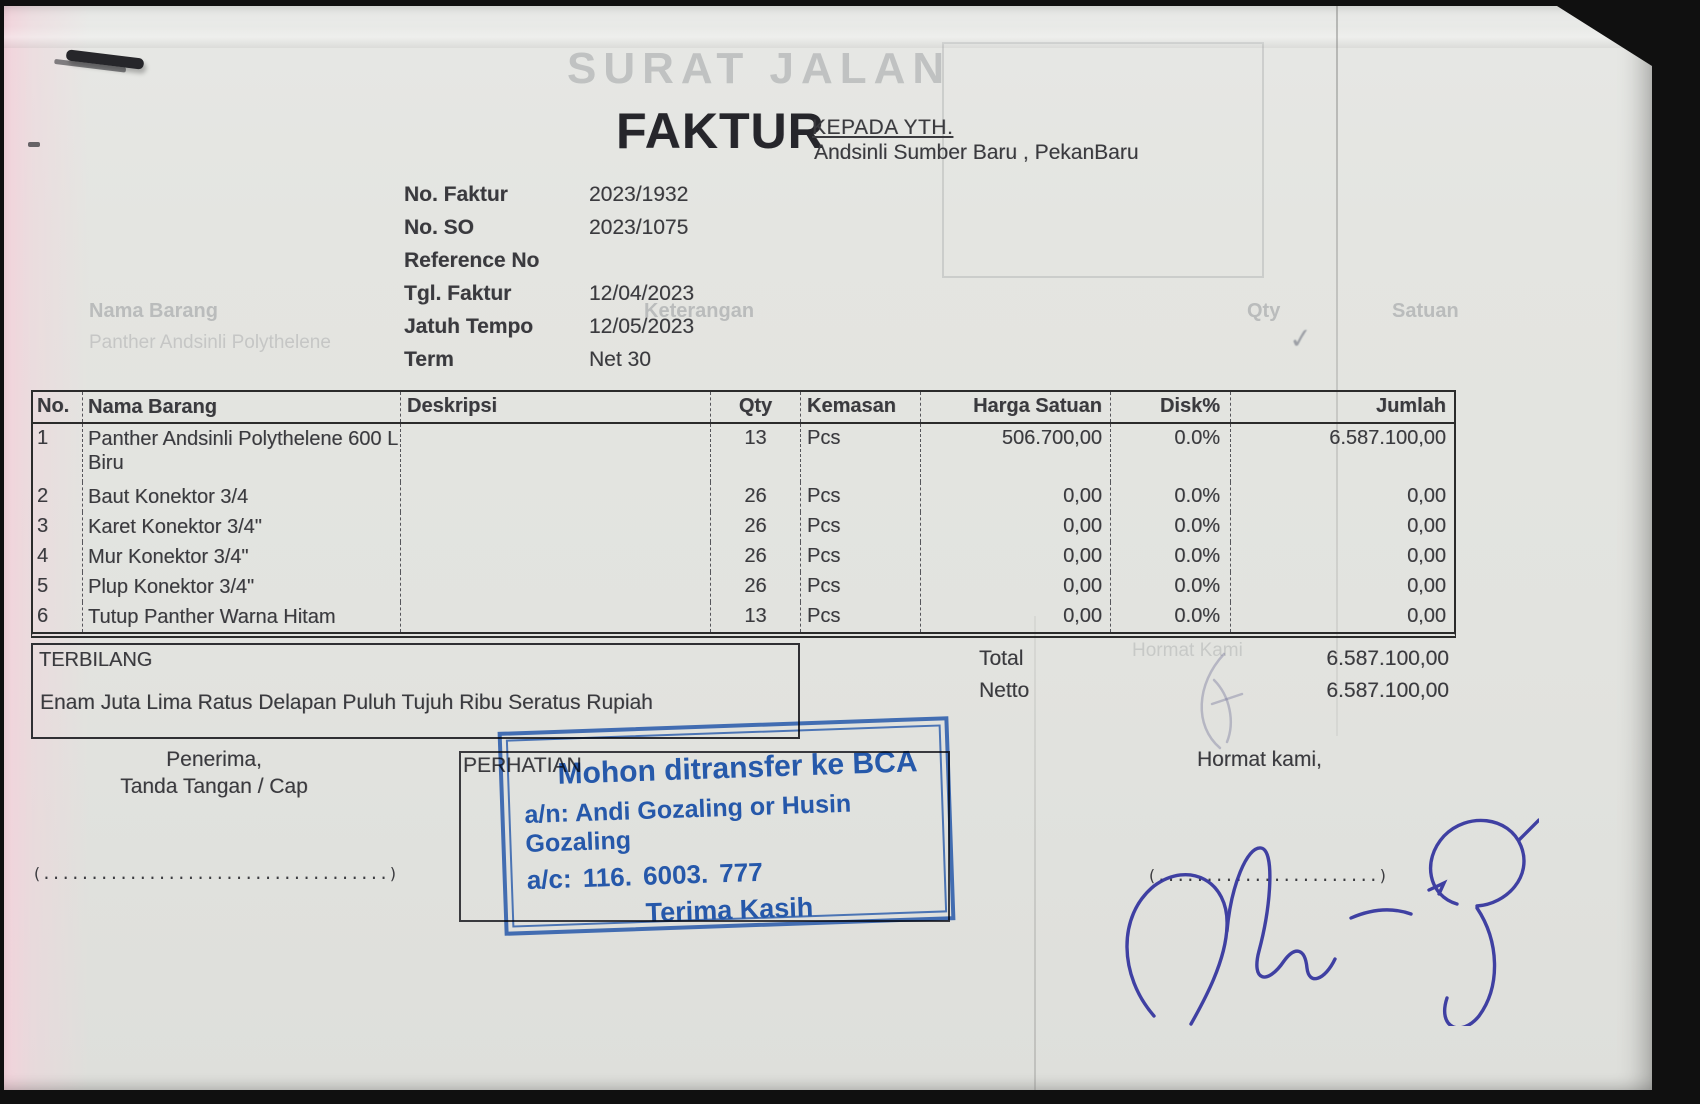 The height and width of the screenshot is (1104, 1700). What do you see at coordinates (58, 617) in the screenshot?
I see `cell-no: 6` at bounding box center [58, 617].